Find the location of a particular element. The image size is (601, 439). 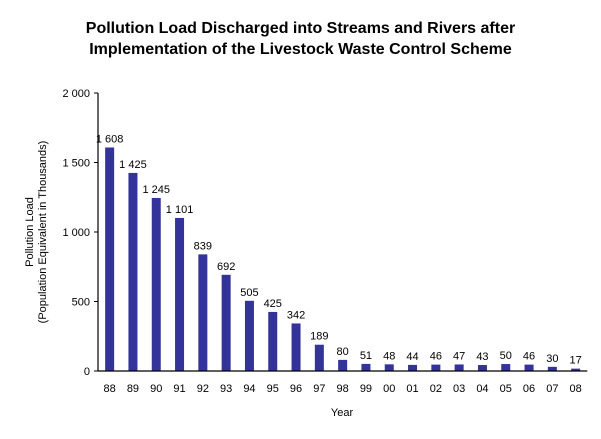

y-tick-label: 2 000 is located at coordinates (76, 94).